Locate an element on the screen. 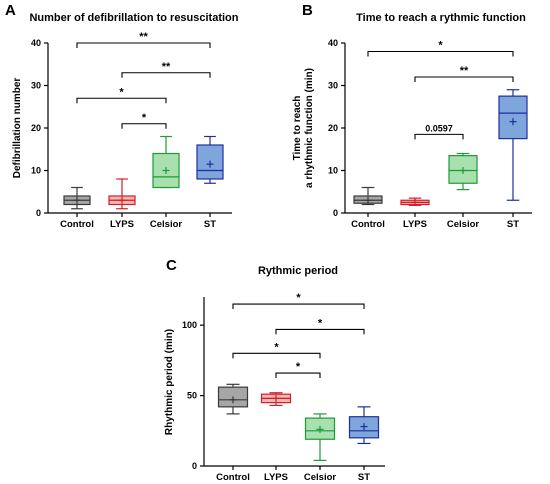  chart-title: Time to reach a rythmic function is located at coordinates (441, 18).